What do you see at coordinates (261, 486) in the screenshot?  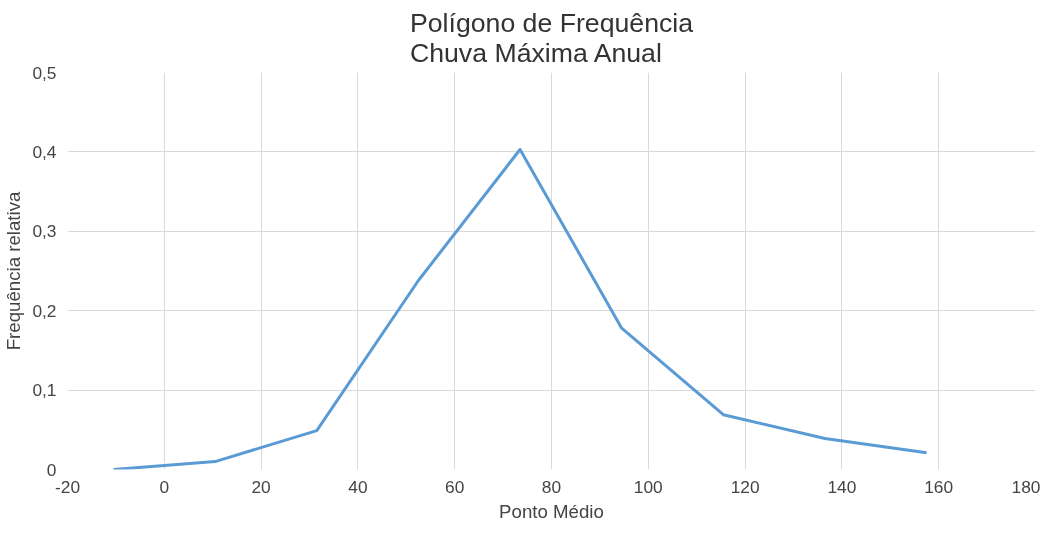 I see `x-tick-label: 20` at bounding box center [261, 486].